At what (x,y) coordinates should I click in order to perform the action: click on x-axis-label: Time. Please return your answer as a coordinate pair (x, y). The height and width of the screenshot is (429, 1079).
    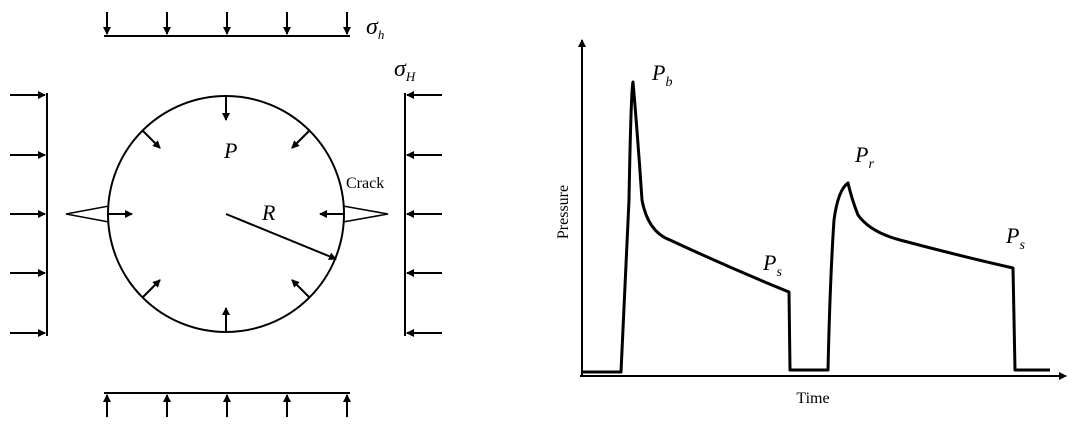
    Looking at the image, I should click on (812, 398).